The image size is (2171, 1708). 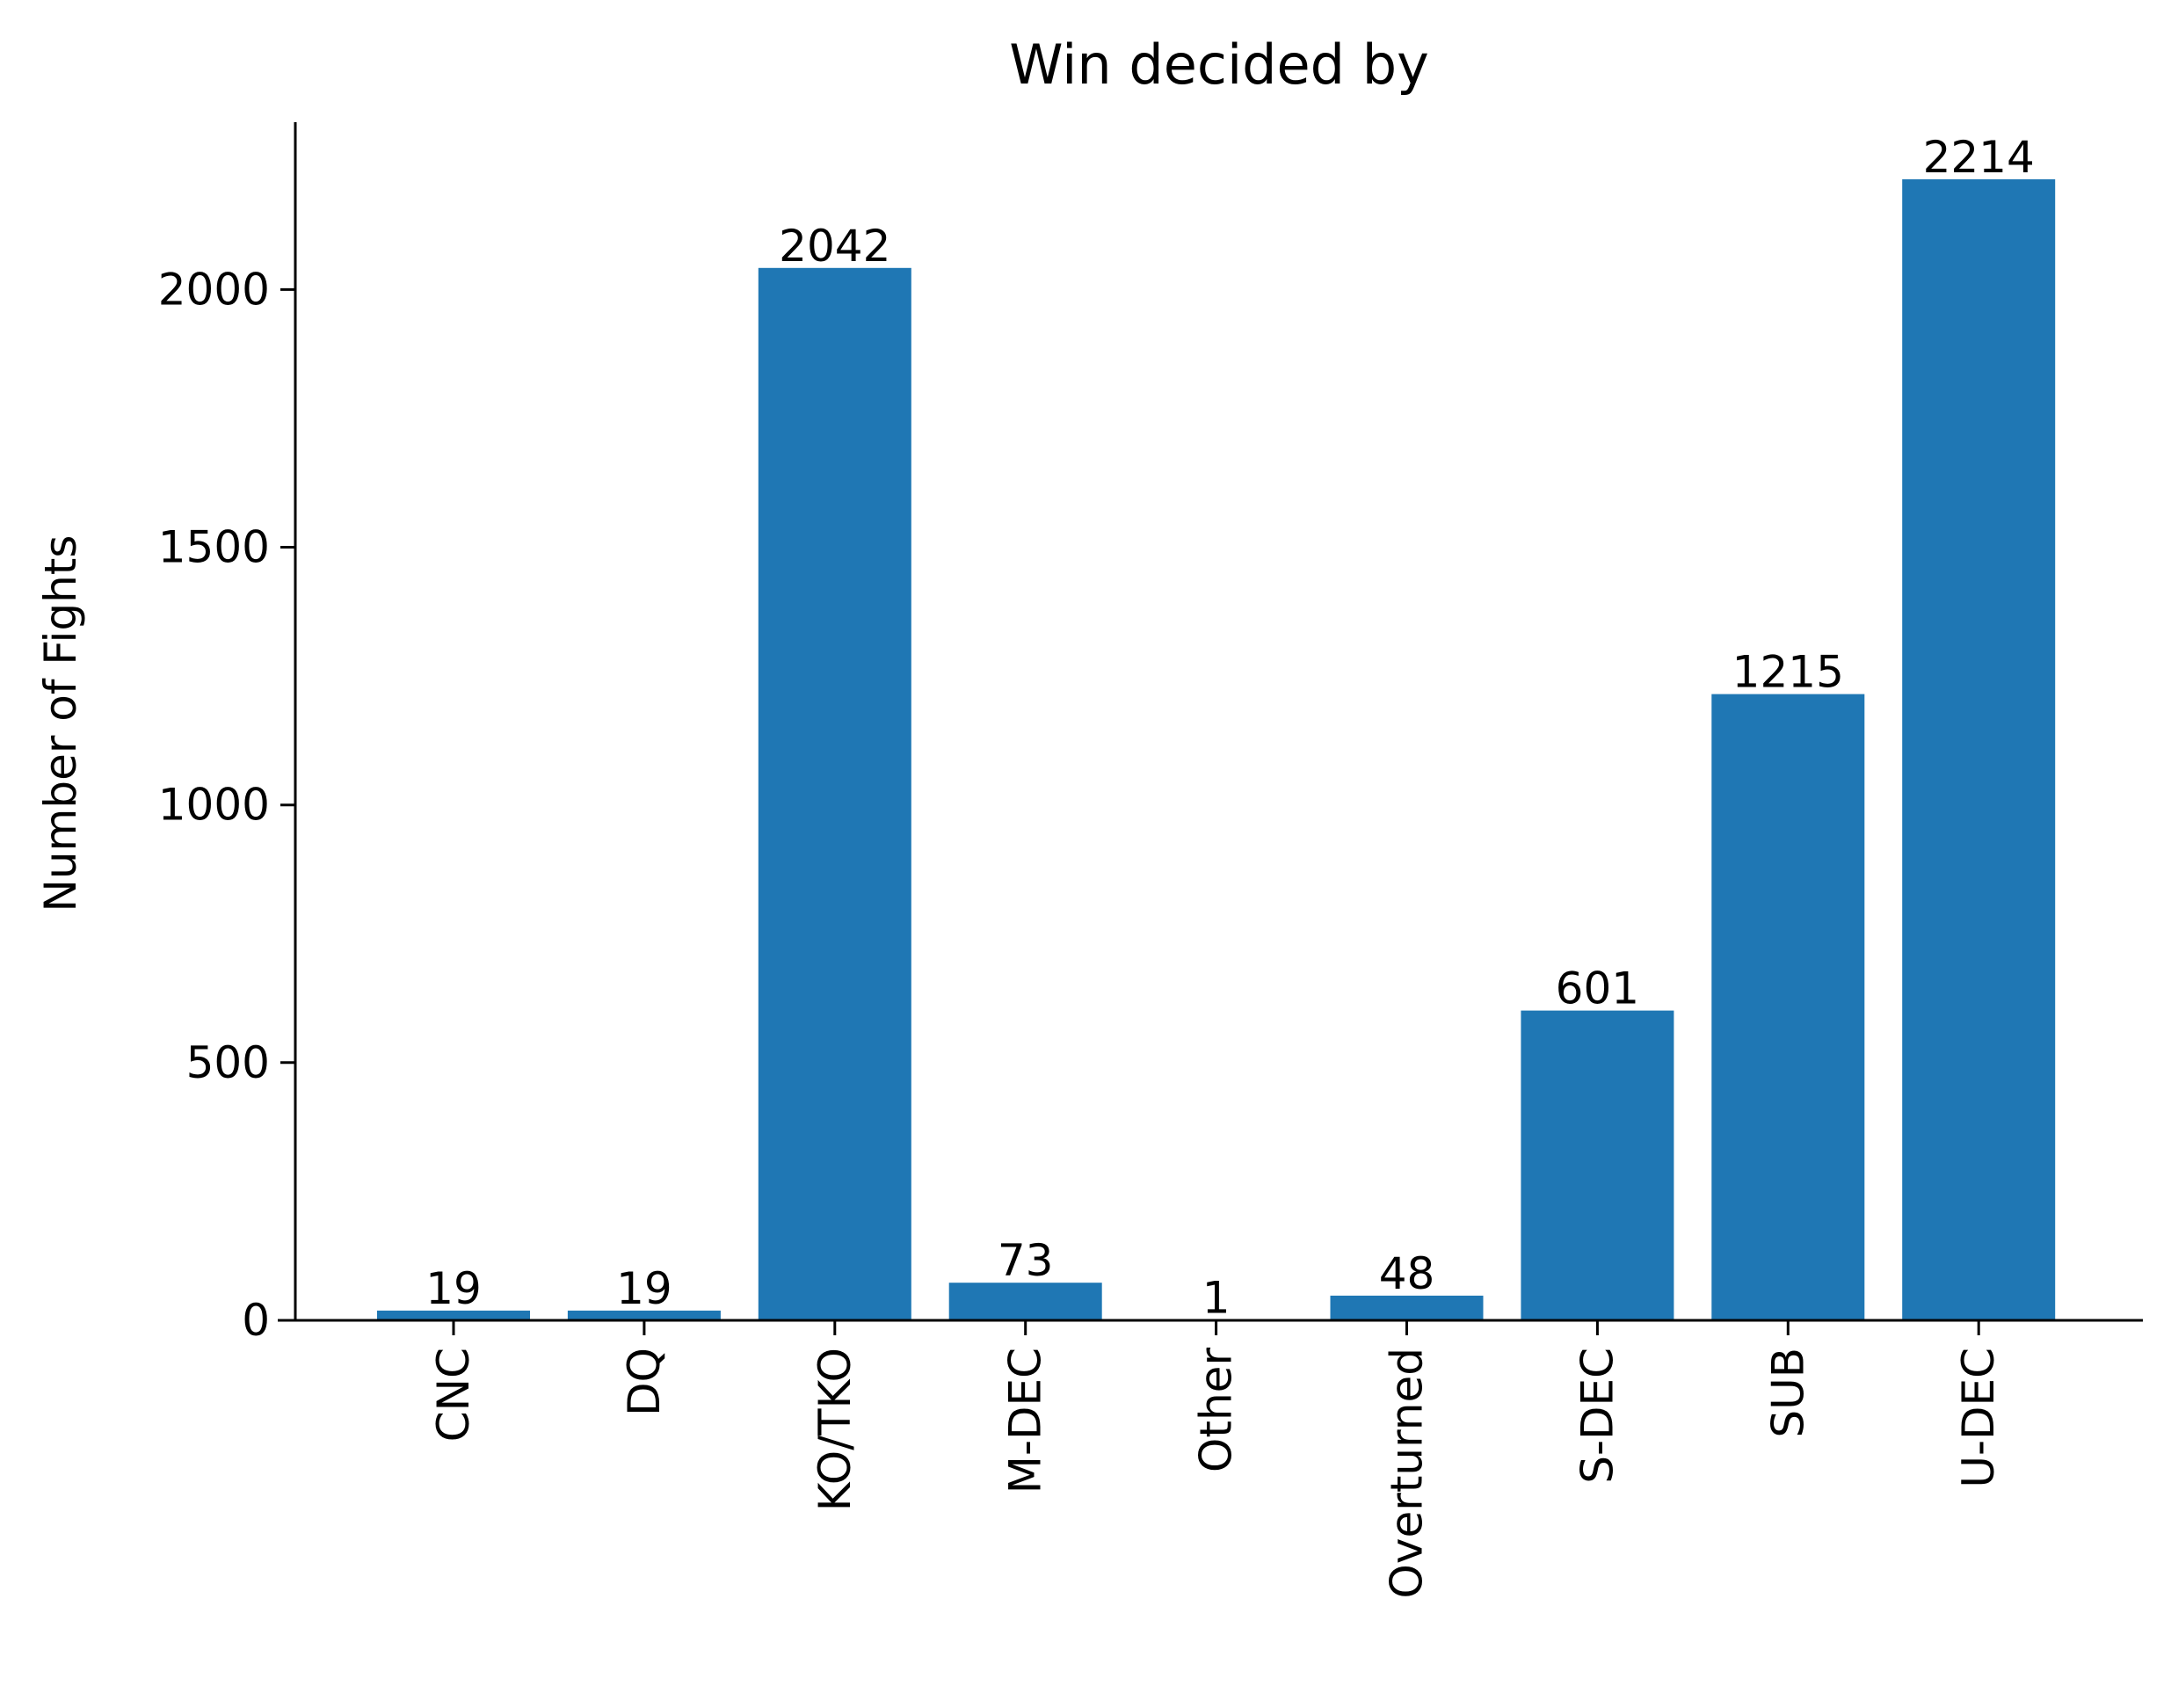 I want to click on data-label-s-dec: 601, so click(x=1597, y=988).